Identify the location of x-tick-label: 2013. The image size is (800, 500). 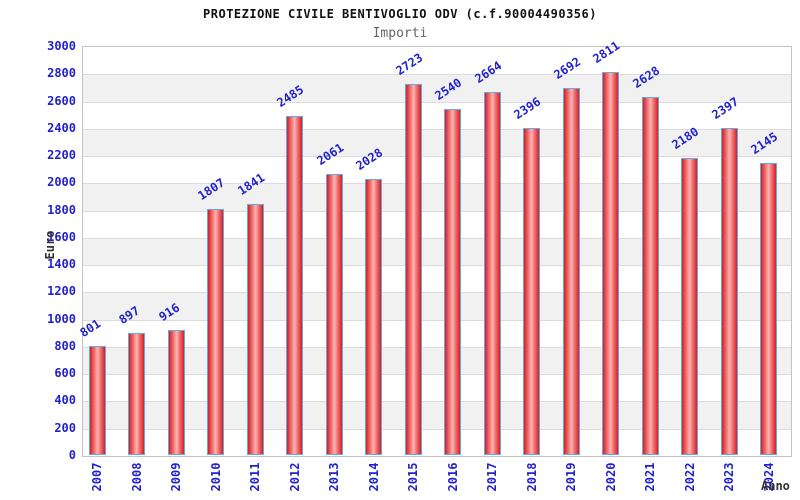
(334, 477).